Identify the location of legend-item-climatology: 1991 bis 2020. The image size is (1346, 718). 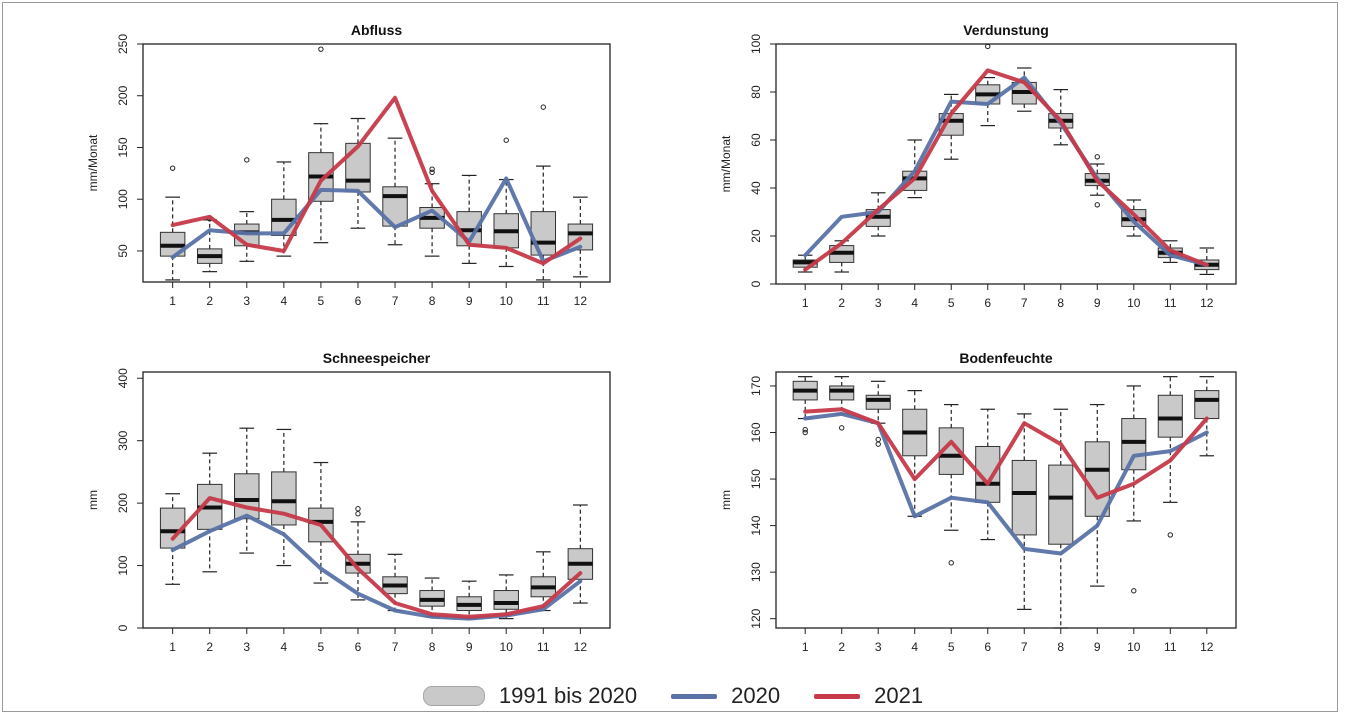
(530, 696).